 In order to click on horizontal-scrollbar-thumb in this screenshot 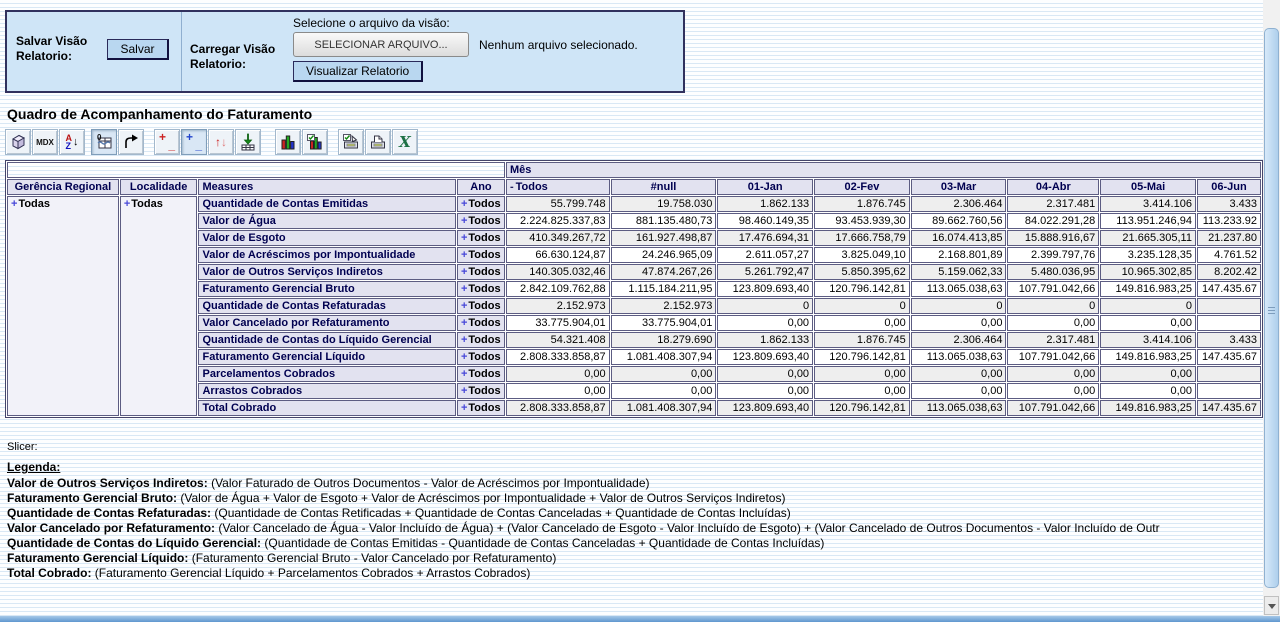, I will do `click(640, 619)`.